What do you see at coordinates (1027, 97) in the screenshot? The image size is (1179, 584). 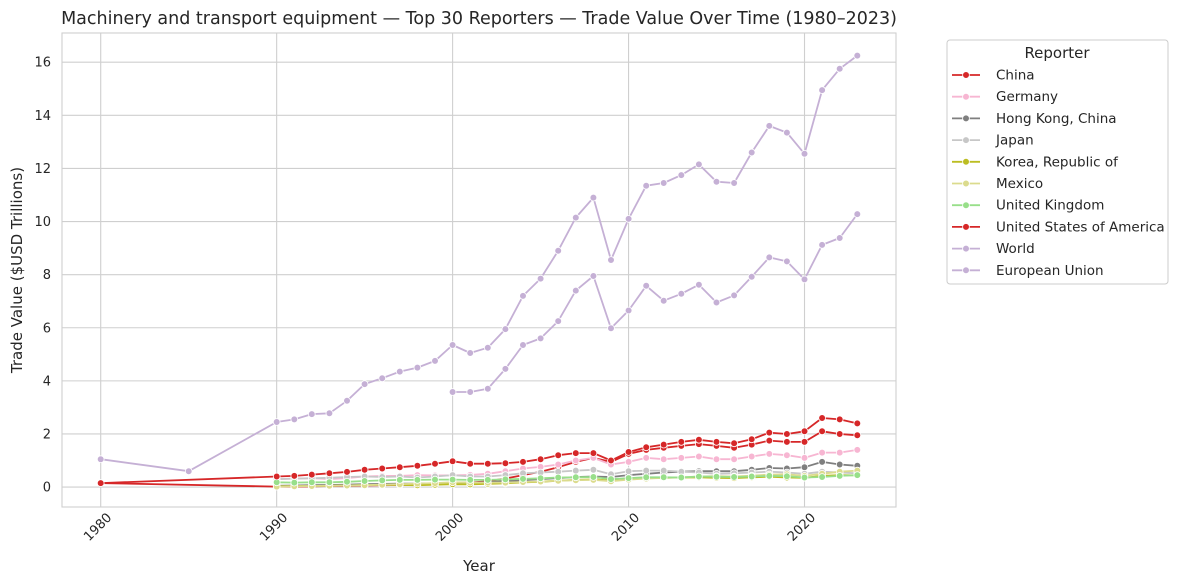 I see `legend-label: Germany` at bounding box center [1027, 97].